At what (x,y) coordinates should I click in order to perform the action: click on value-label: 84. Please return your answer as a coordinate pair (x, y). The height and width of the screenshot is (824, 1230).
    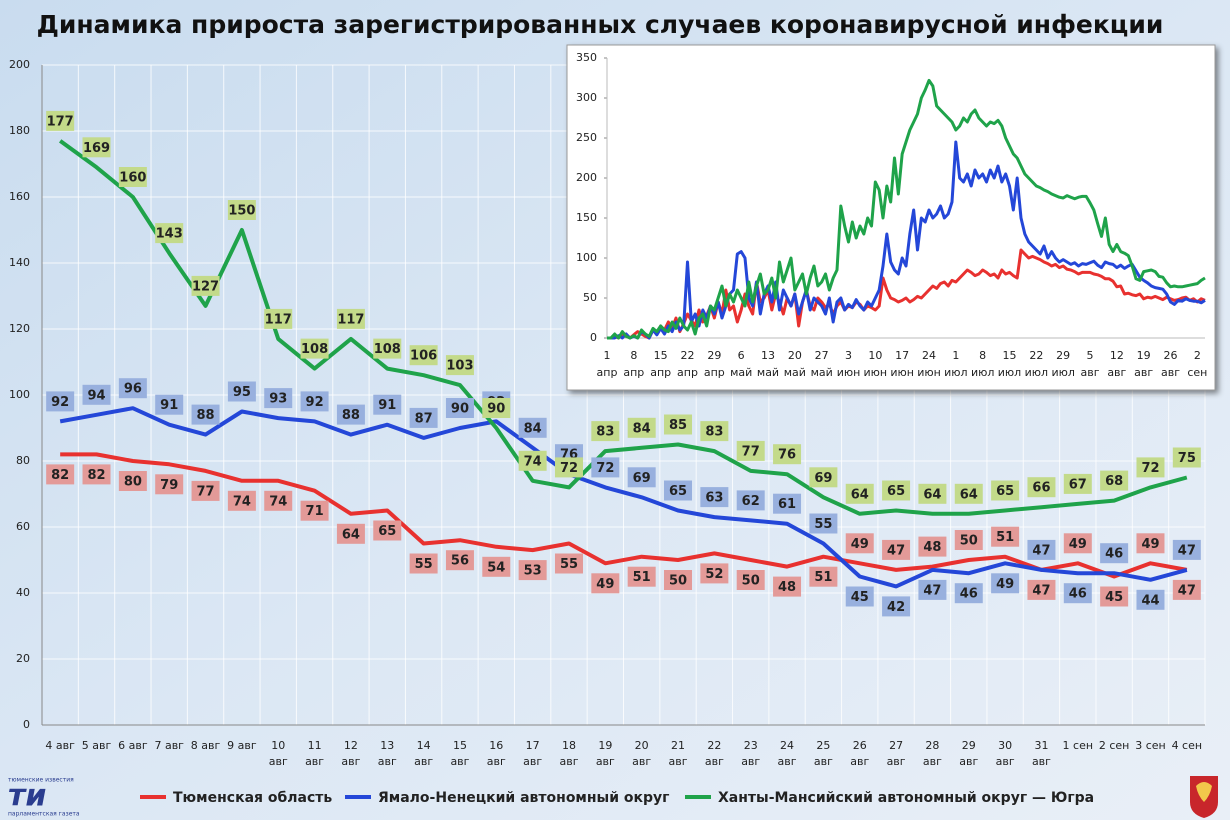
    Looking at the image, I should click on (642, 428).